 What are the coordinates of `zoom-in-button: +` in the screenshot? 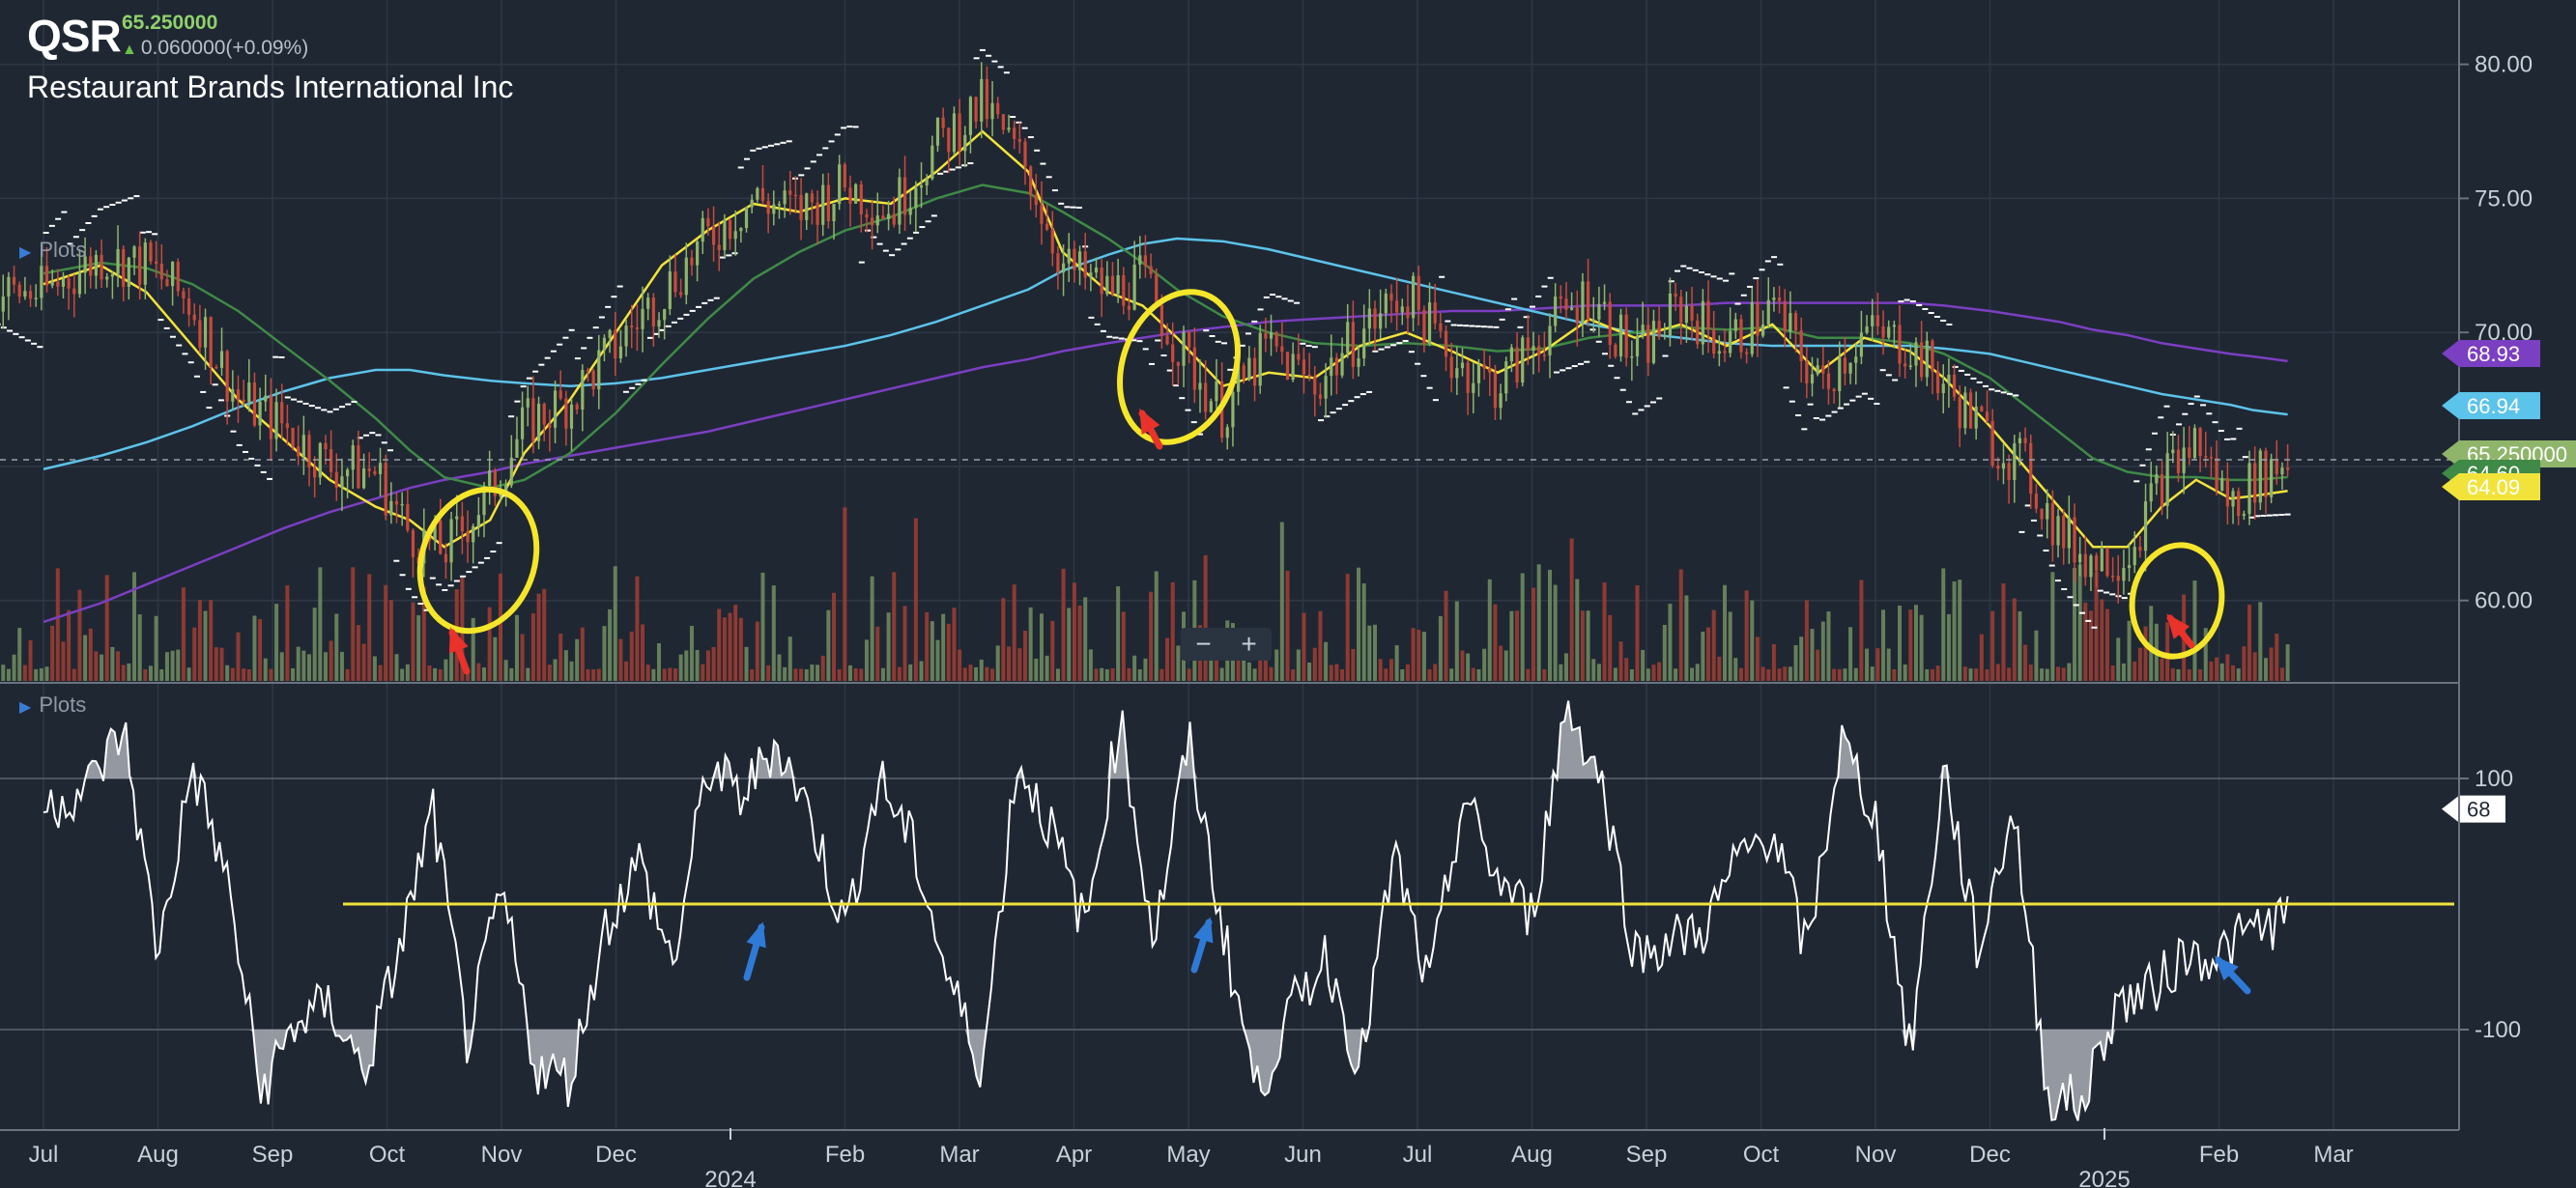 It's located at (1249, 644).